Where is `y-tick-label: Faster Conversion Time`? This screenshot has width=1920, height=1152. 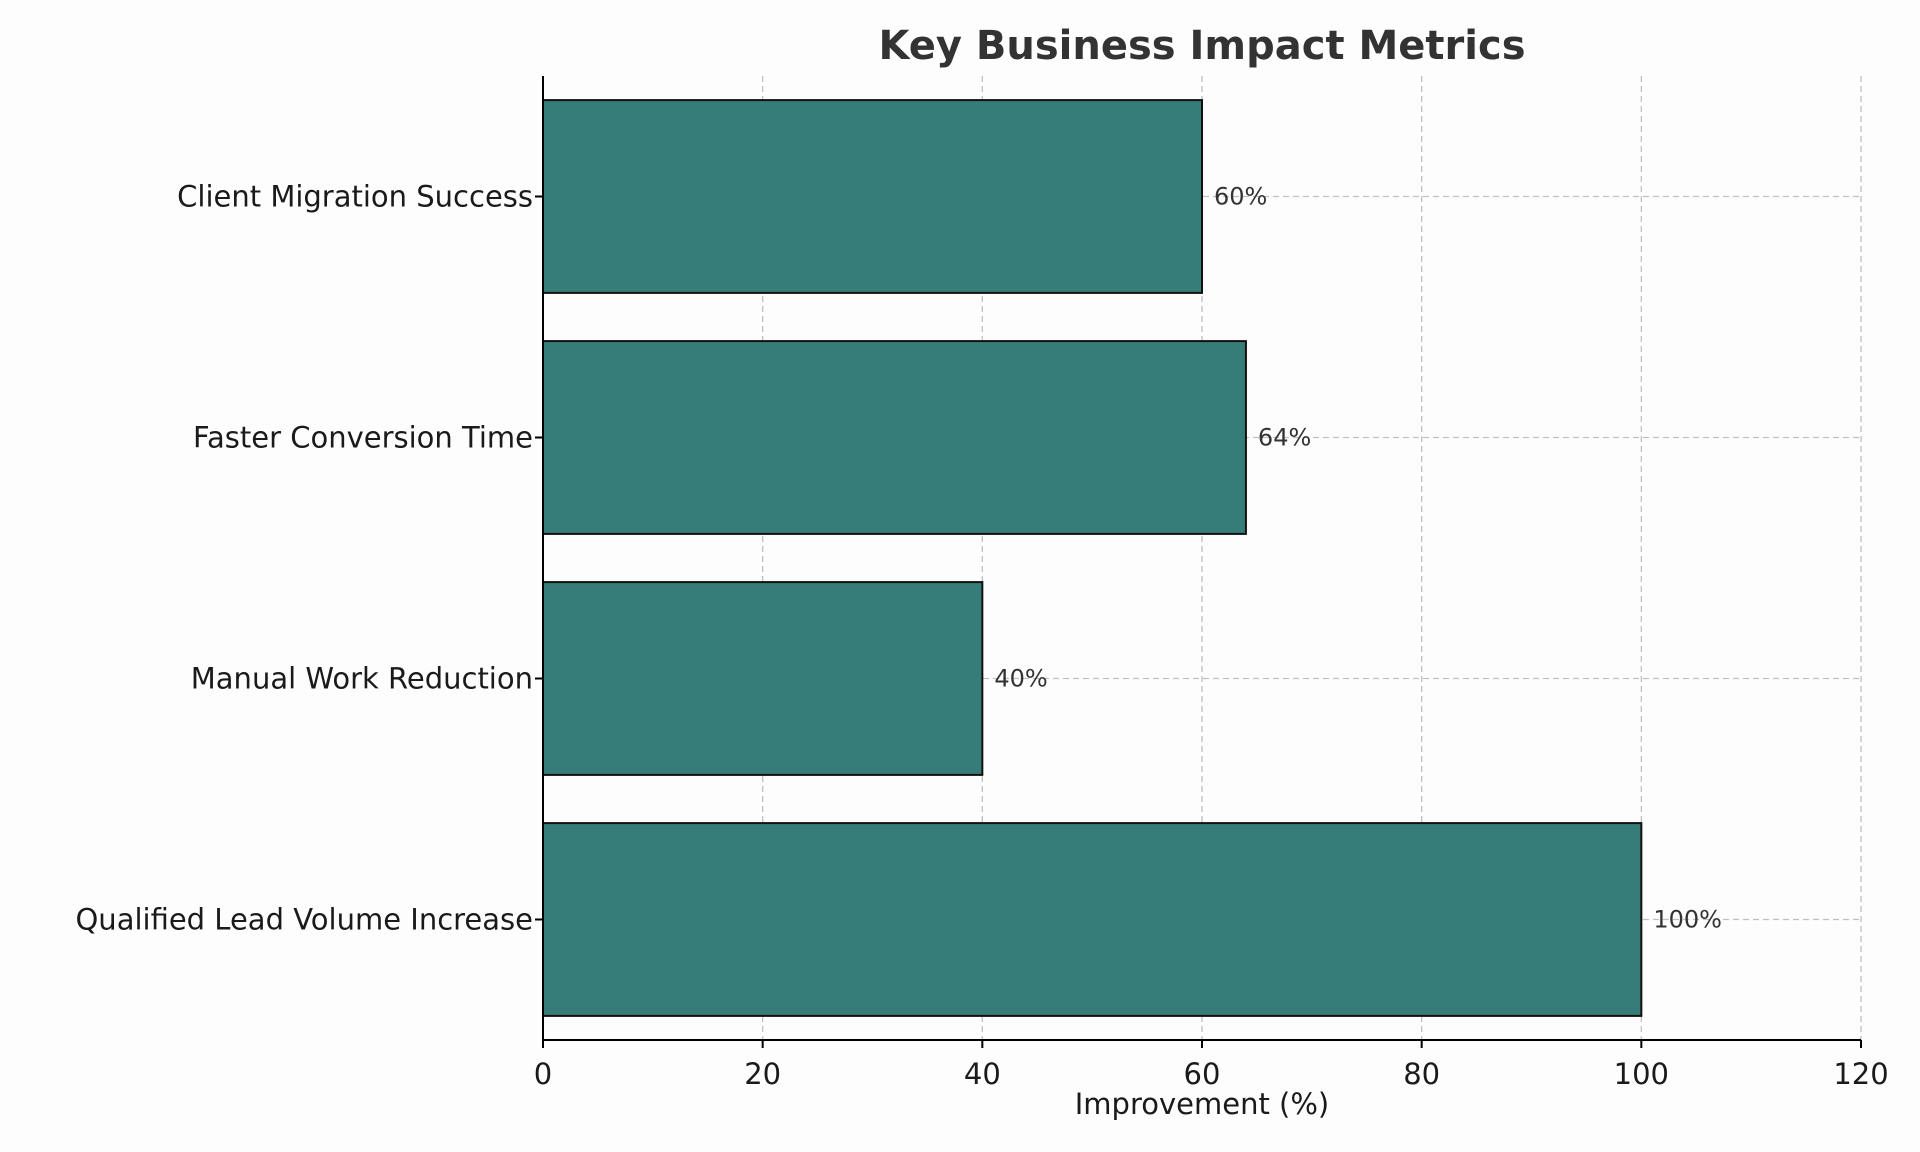 y-tick-label: Faster Conversion Time is located at coordinates (363, 438).